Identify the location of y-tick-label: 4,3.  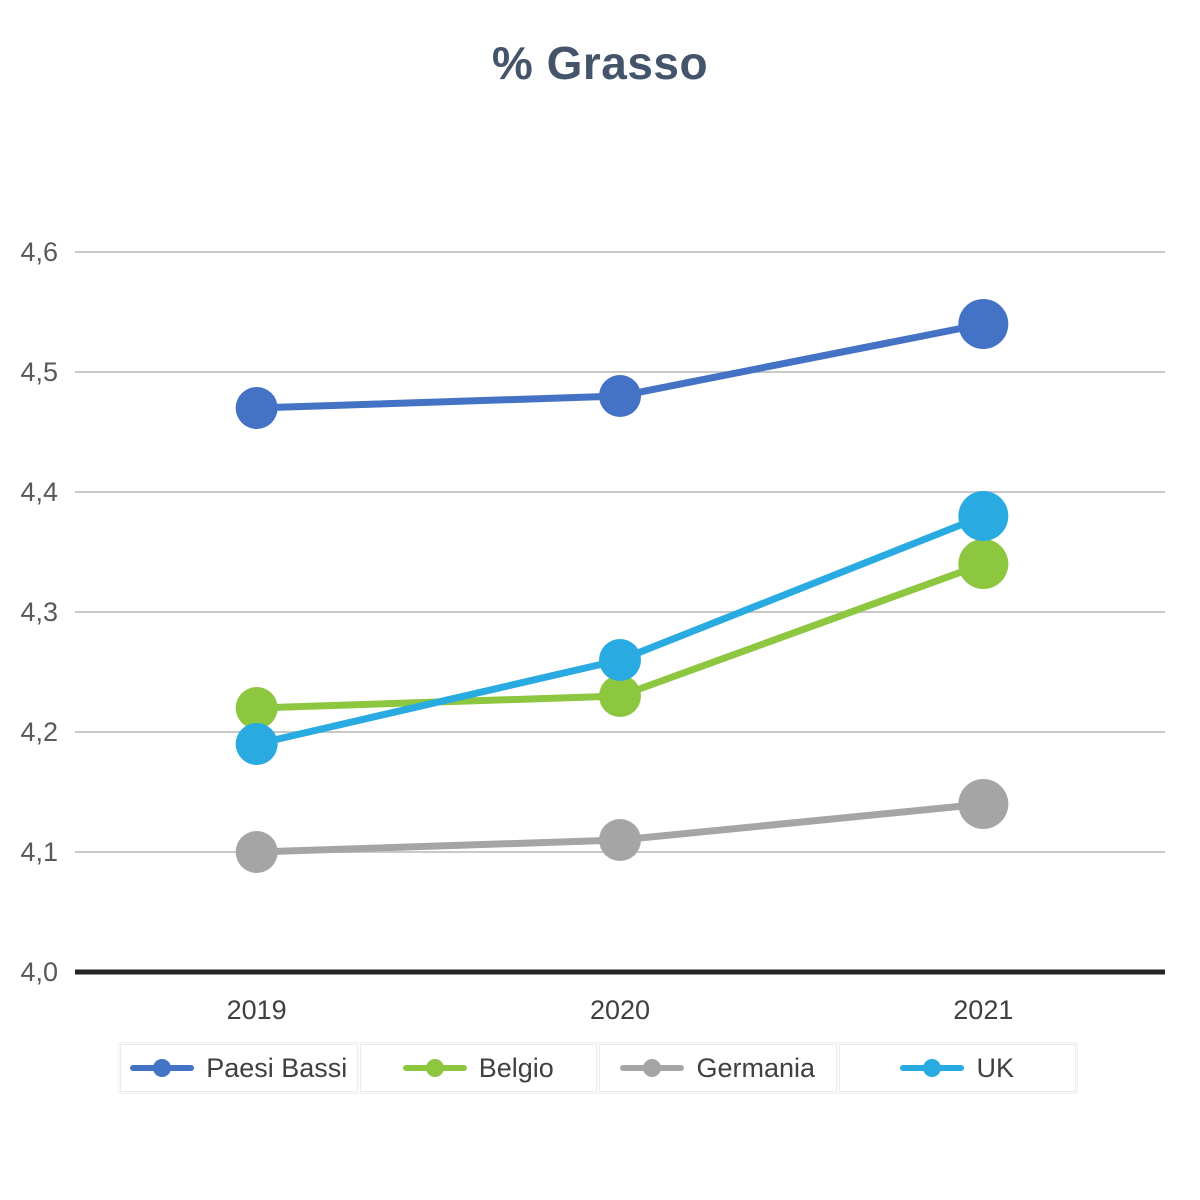
(39, 612).